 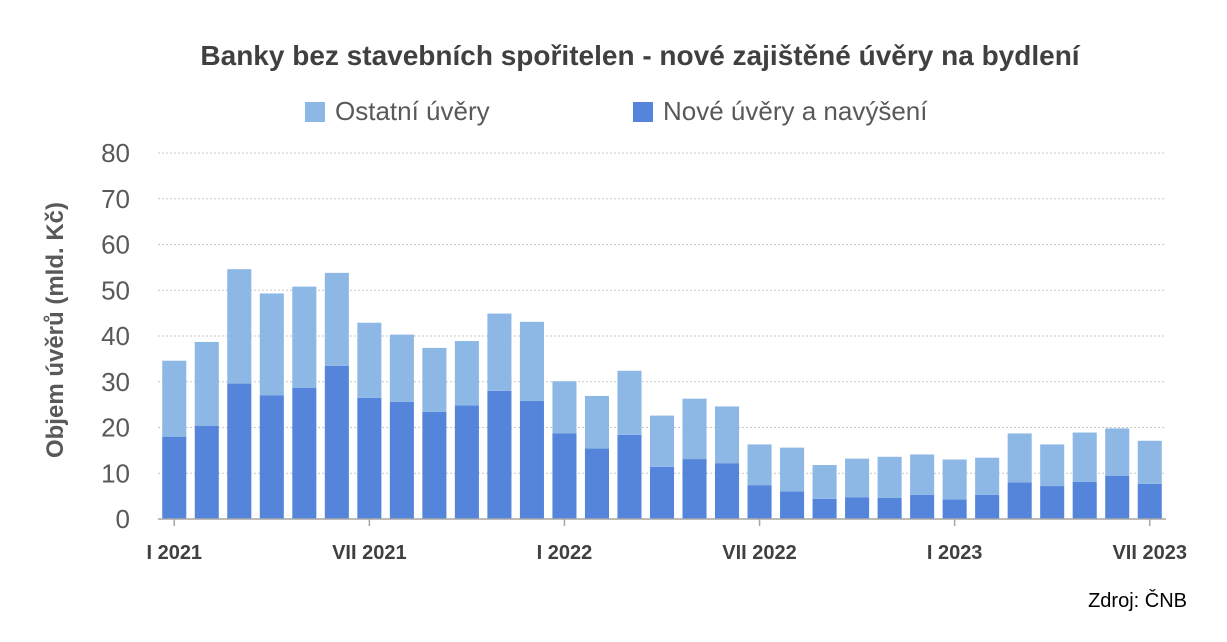 I want to click on legend-swatch-ostatni, so click(x=315, y=111).